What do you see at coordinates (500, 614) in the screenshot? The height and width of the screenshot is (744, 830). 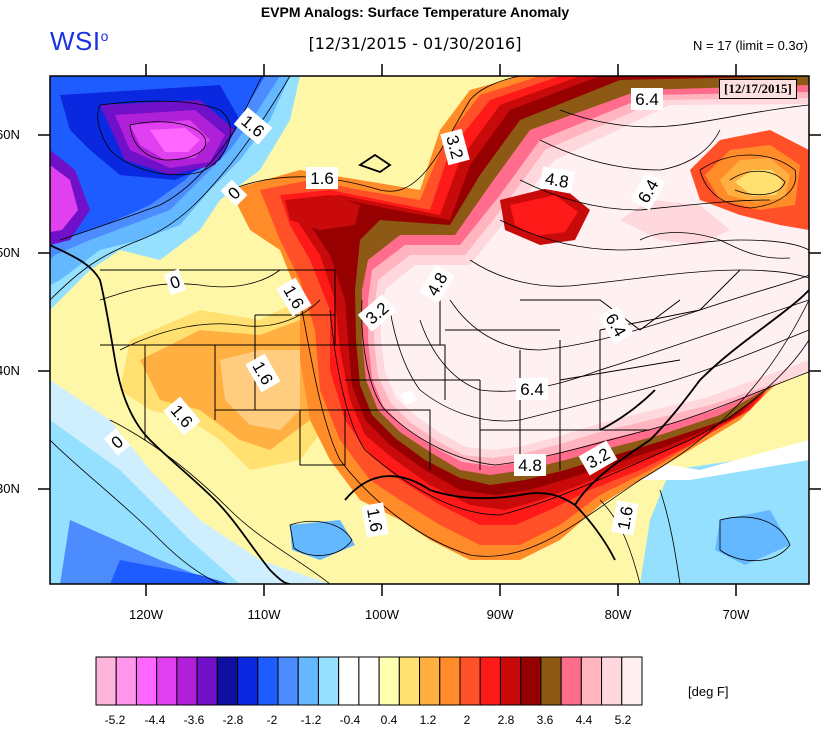 I see `lon-tick-label: 90W` at bounding box center [500, 614].